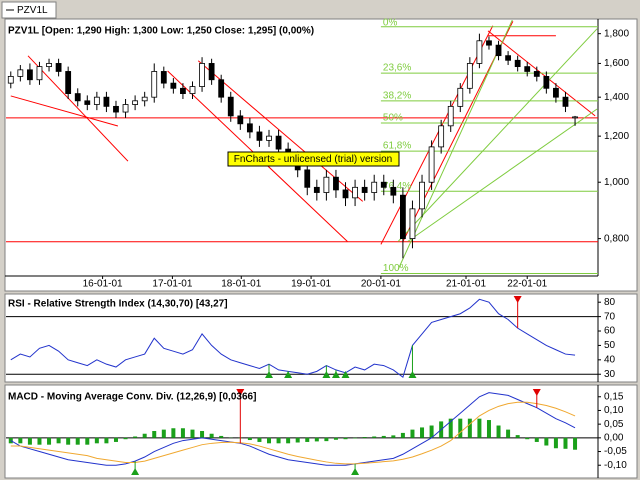 This screenshot has height=480, width=640. Describe the element at coordinates (614, 396) in the screenshot. I see `y-tick-label: 0,15` at that location.